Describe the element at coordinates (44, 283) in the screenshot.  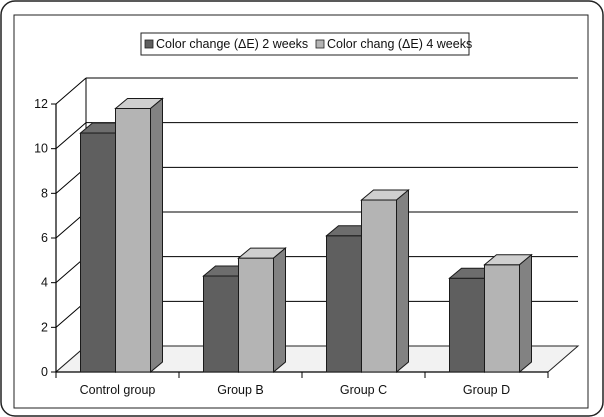
I see `y-tick-label: 4` at that location.